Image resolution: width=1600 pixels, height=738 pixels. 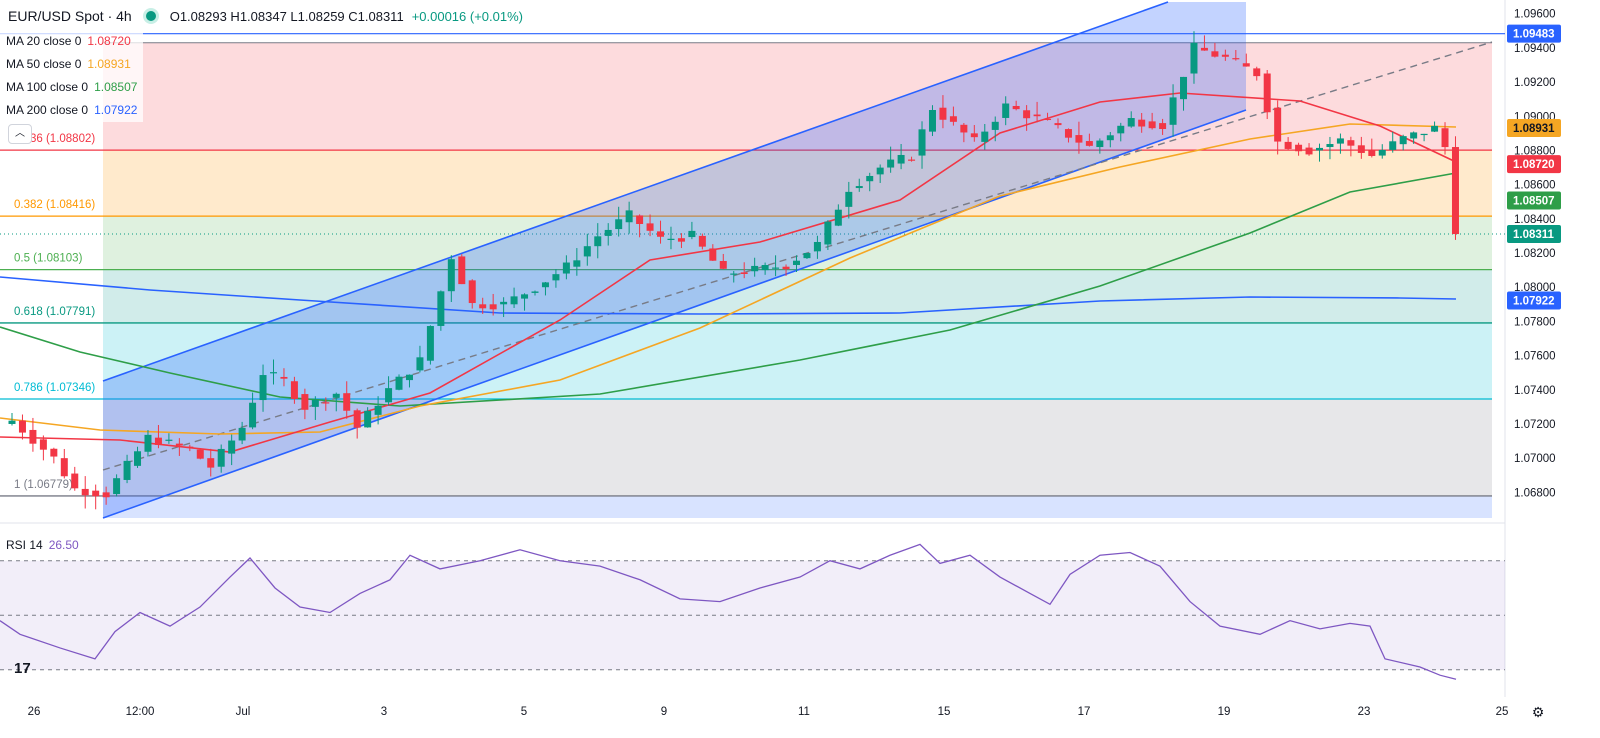 What do you see at coordinates (72, 110) in the screenshot?
I see `legend-ma200: MA 200 close 0 1.07922` at bounding box center [72, 110].